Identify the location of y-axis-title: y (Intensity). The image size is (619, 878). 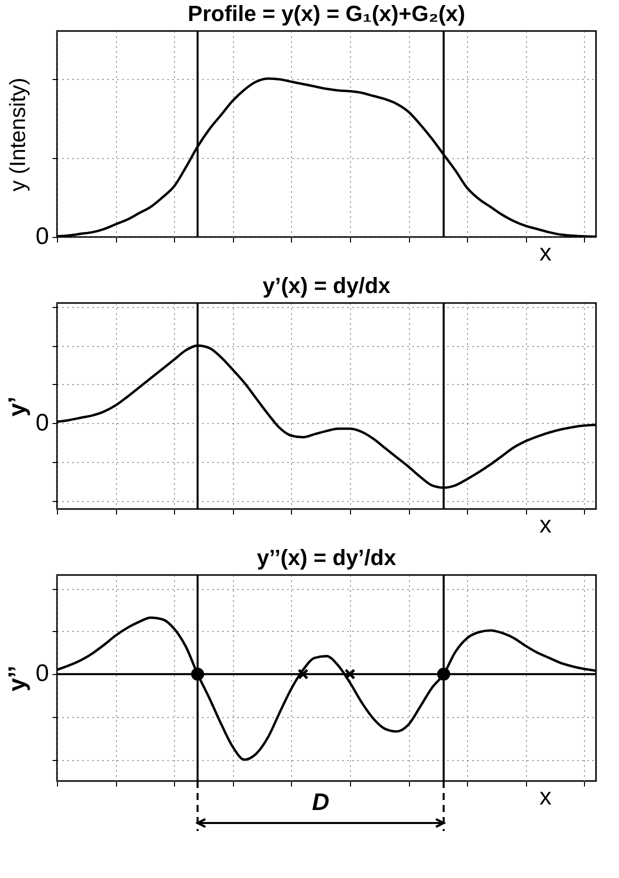
(17, 135).